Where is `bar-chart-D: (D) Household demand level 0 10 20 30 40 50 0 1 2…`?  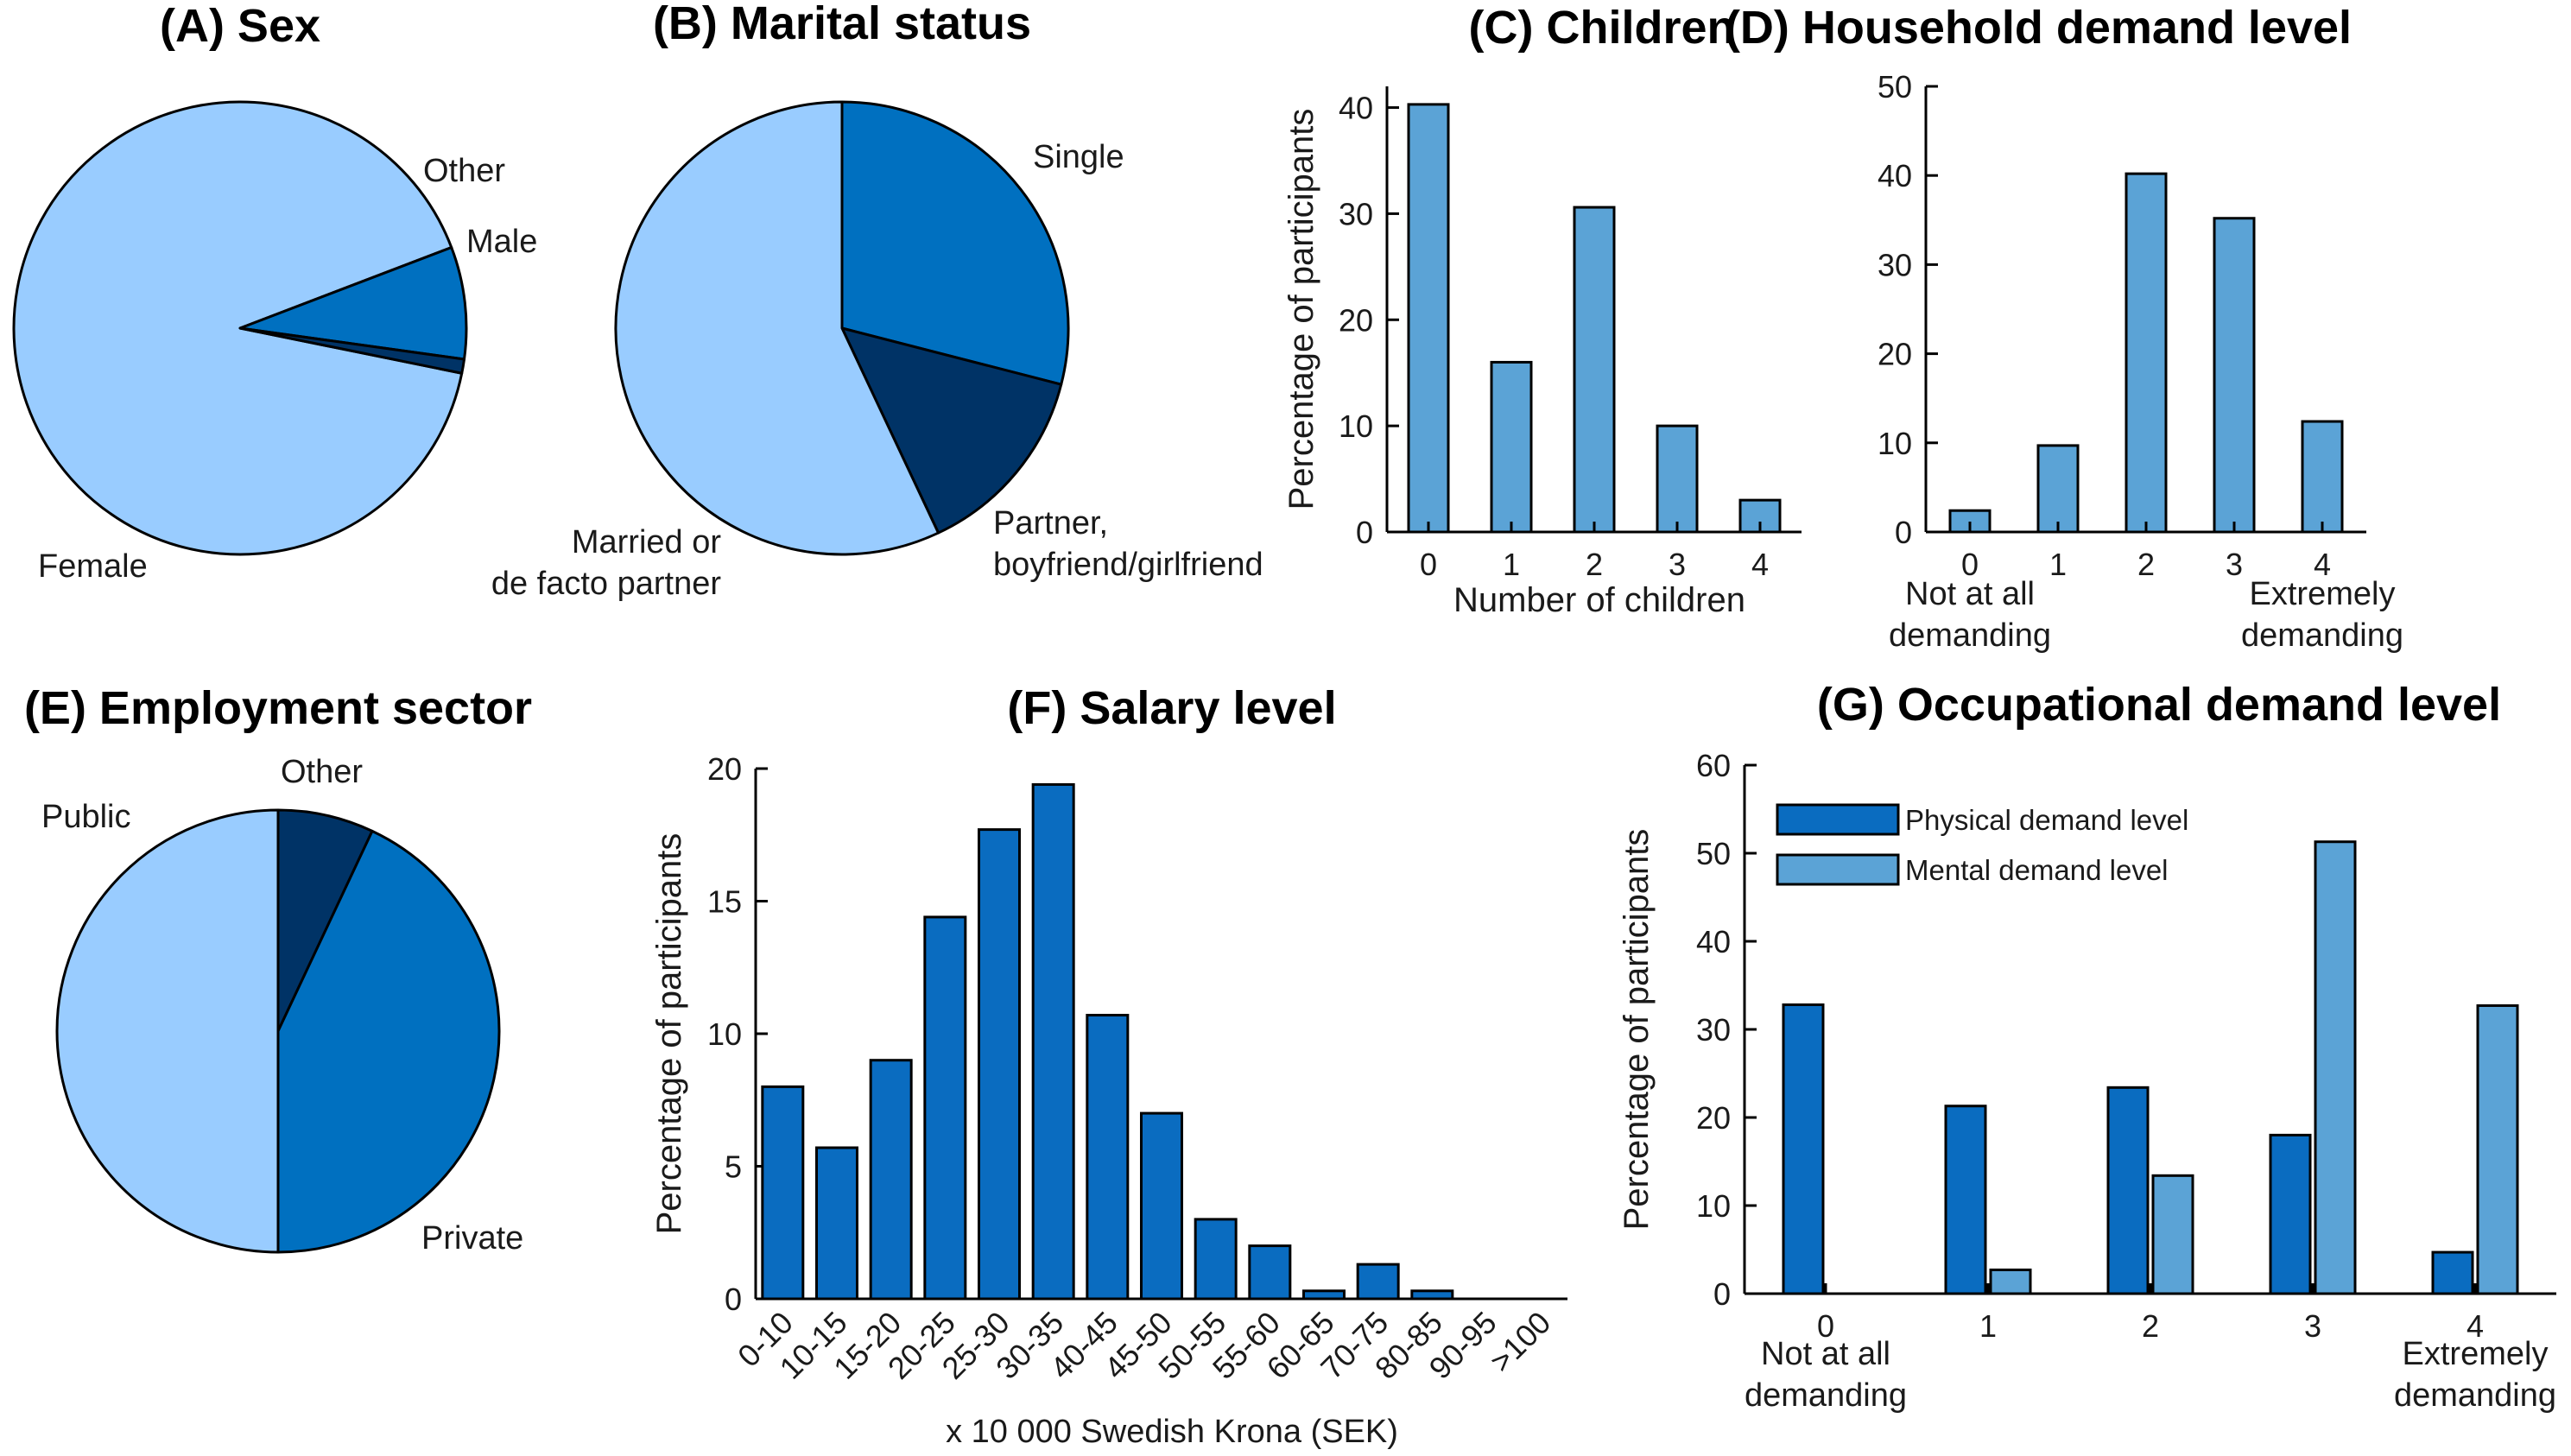
bar-chart-D: (D) Household demand level 0 10 20 30 40 50 0 1 2… is located at coordinates (2064, 328).